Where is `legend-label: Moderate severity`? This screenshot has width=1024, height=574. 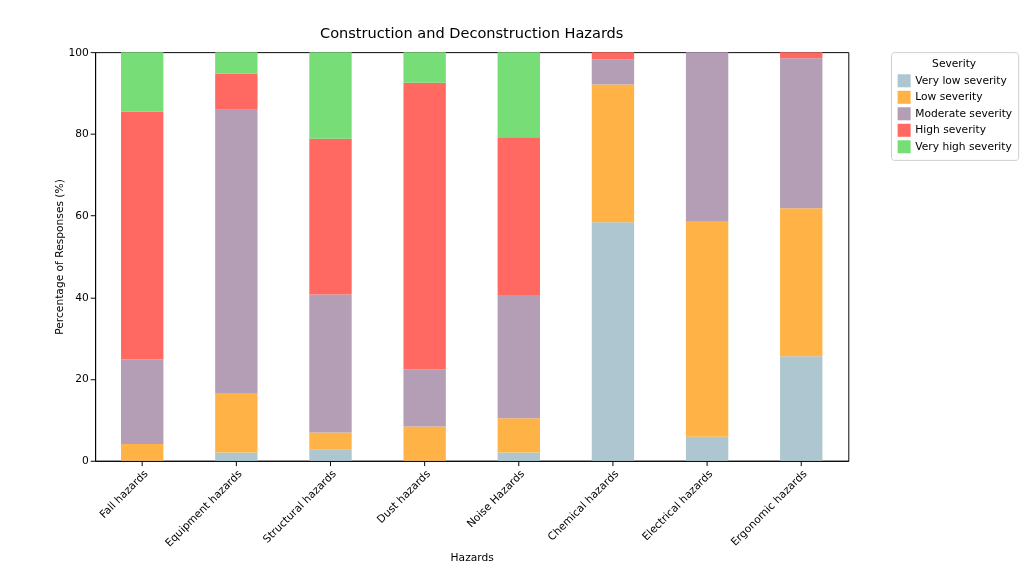 legend-label: Moderate severity is located at coordinates (964, 113).